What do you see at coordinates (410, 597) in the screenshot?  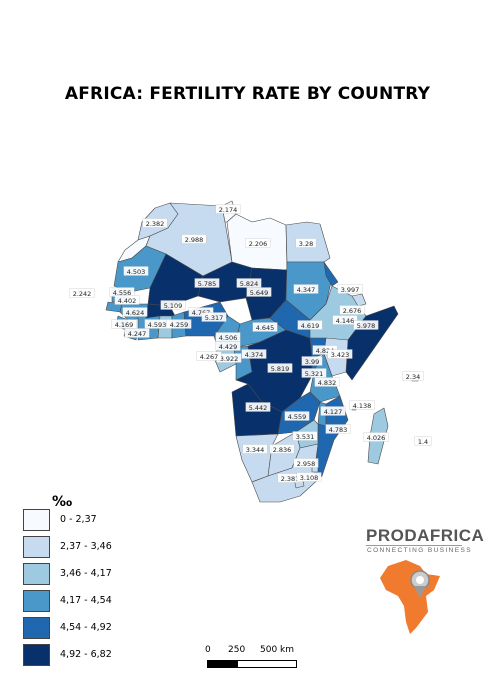 I see `brand-logo-africa-icon` at bounding box center [410, 597].